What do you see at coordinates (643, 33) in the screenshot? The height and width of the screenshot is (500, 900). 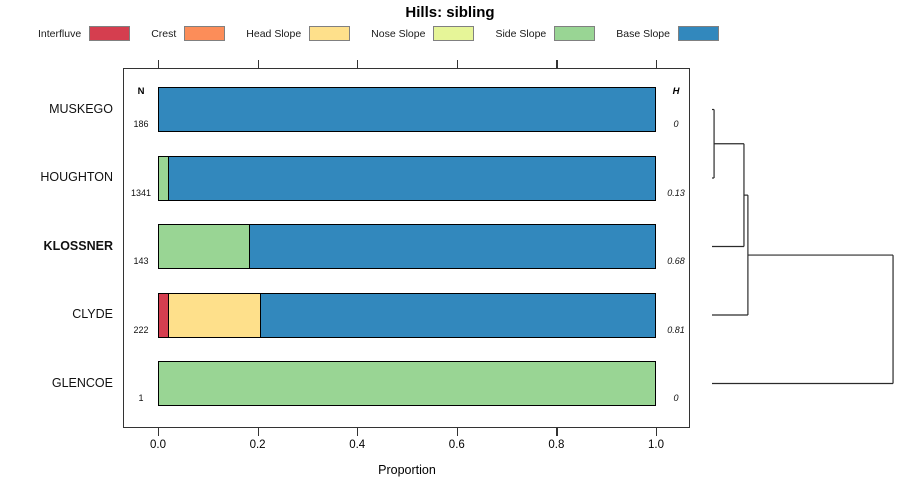 I see `legend-item-label: Base Slope` at bounding box center [643, 33].